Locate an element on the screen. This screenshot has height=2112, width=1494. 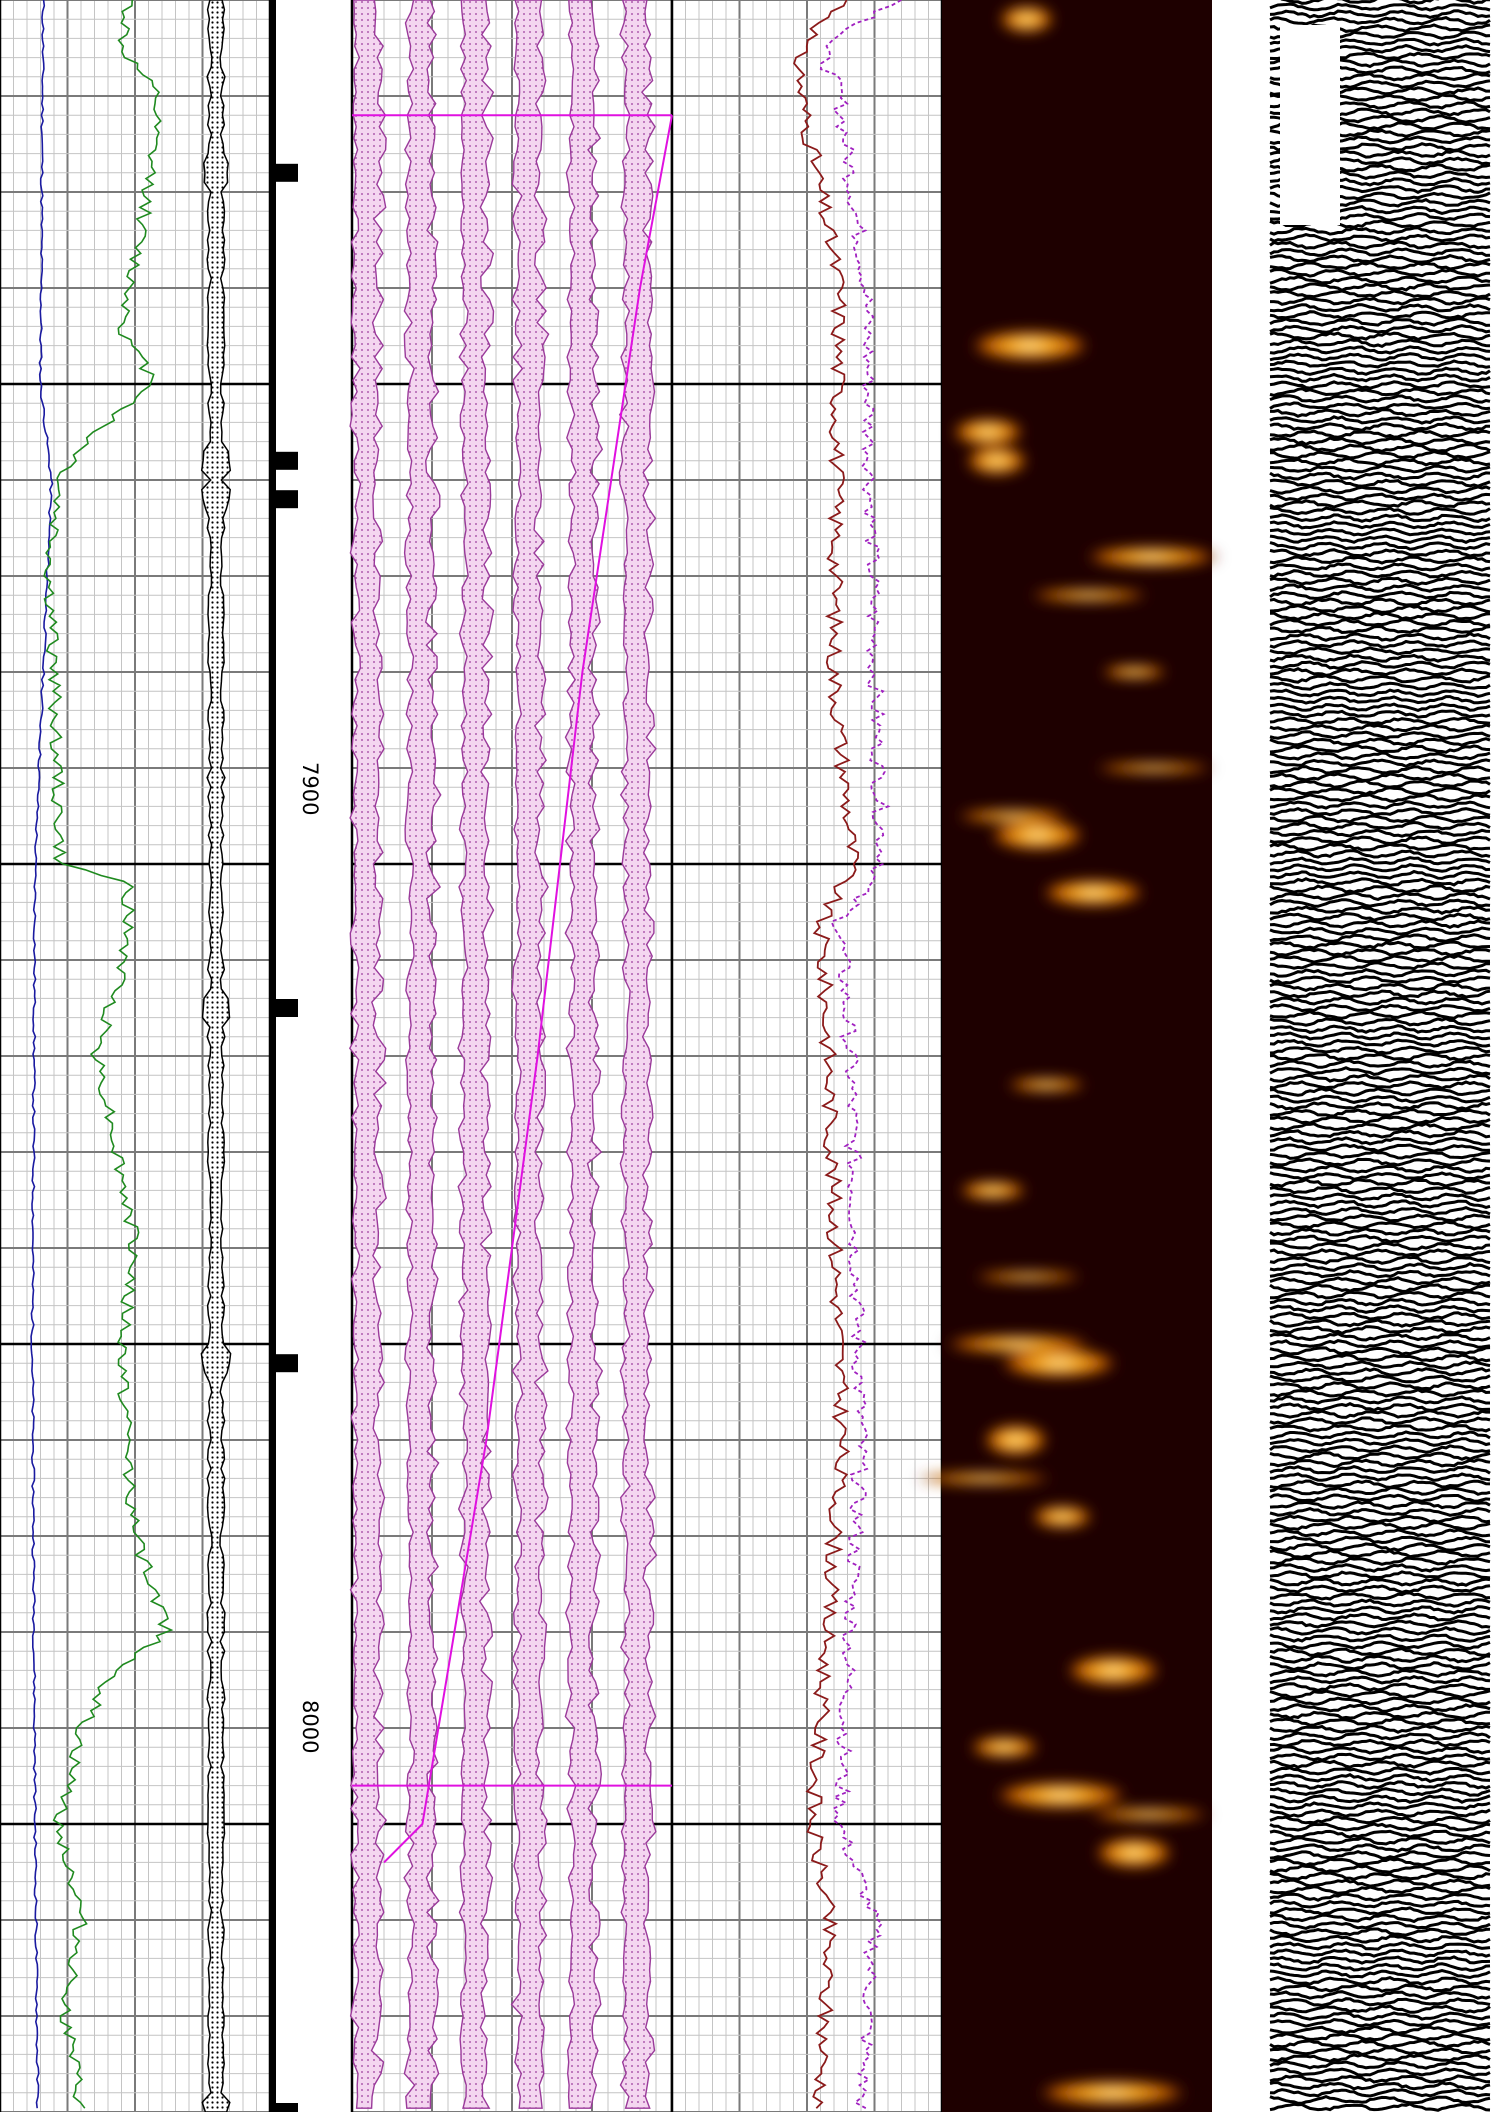
waveform-gap is located at coordinates (1310, 125).